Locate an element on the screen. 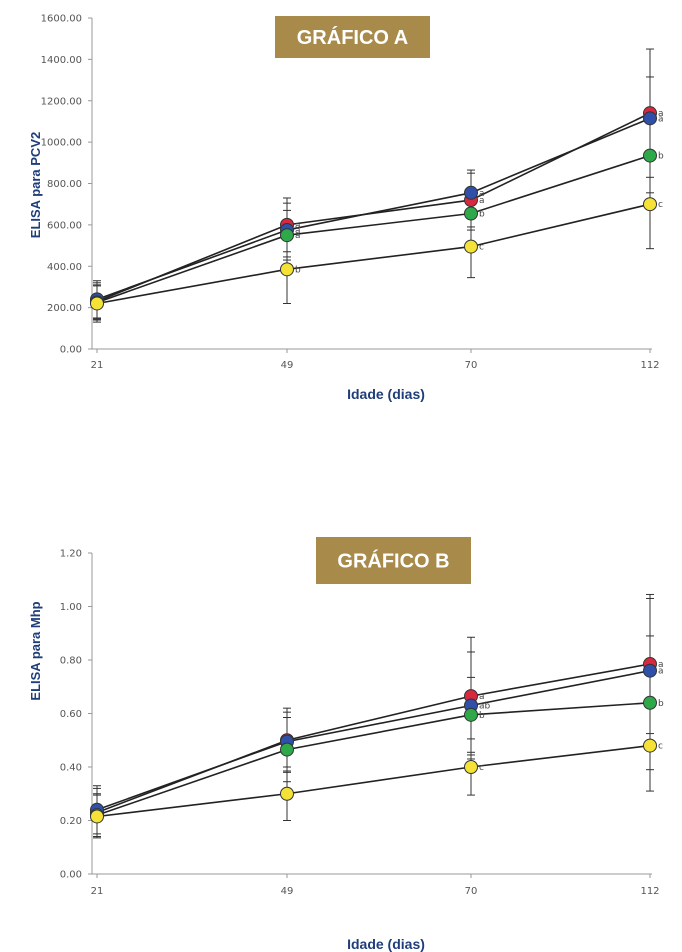 Image resolution: width=682 pixels, height=952 pixels. y-tick-label: 0.20 is located at coordinates (71, 821).